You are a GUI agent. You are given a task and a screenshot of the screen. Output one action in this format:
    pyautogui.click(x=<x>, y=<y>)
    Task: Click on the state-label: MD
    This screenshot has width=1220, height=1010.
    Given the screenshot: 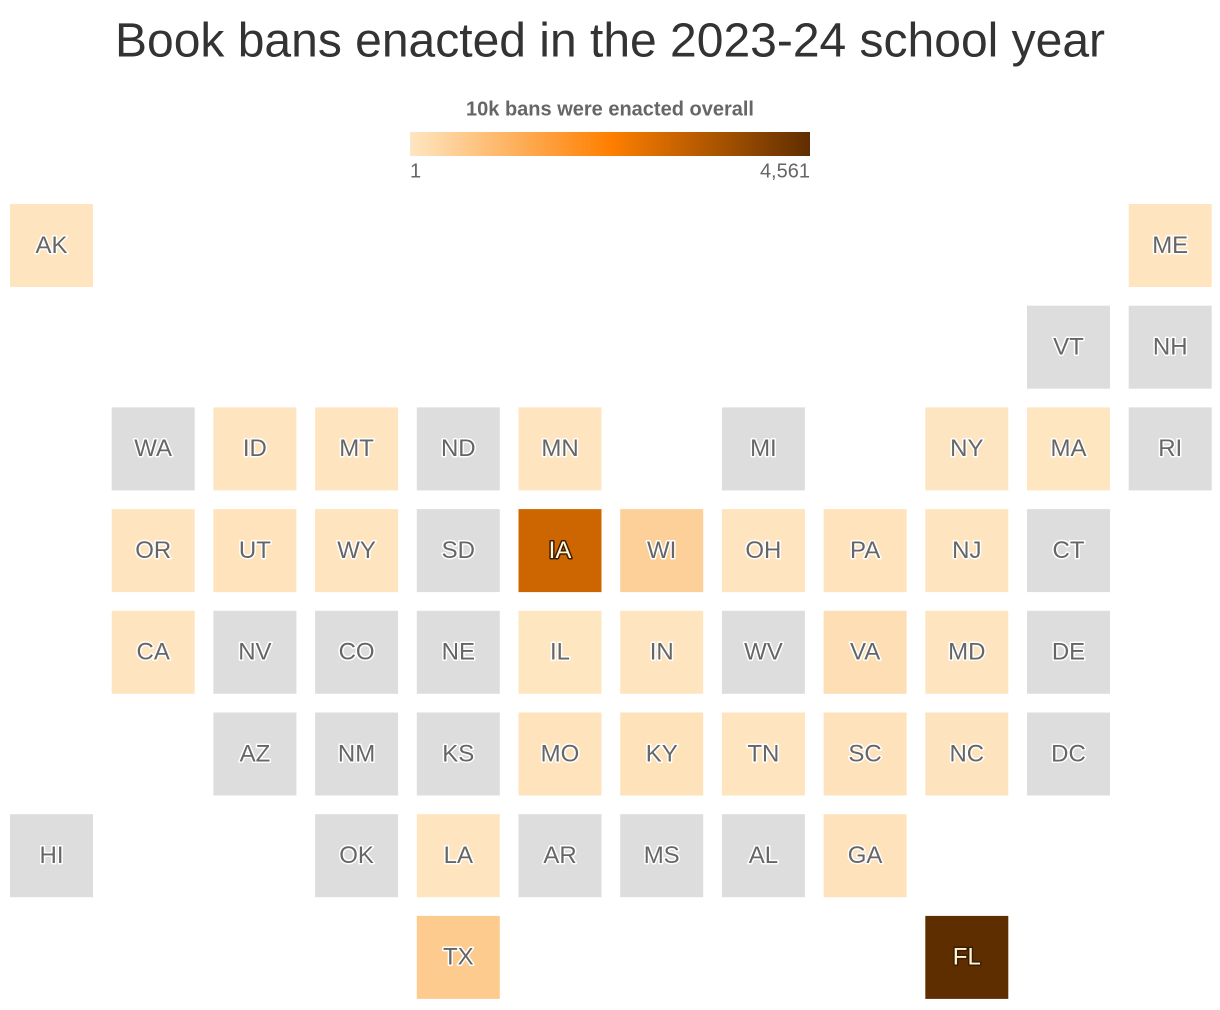 What is the action you would take?
    pyautogui.click(x=966, y=652)
    